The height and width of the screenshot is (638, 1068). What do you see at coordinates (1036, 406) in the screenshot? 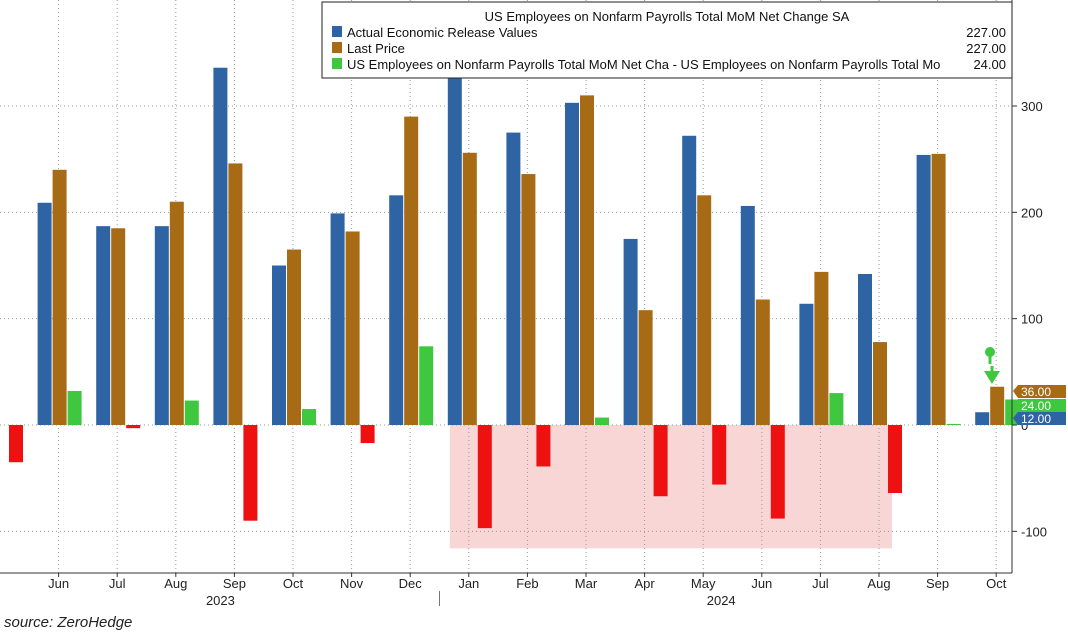
I see `value-tag-label: 24.00` at bounding box center [1036, 406].